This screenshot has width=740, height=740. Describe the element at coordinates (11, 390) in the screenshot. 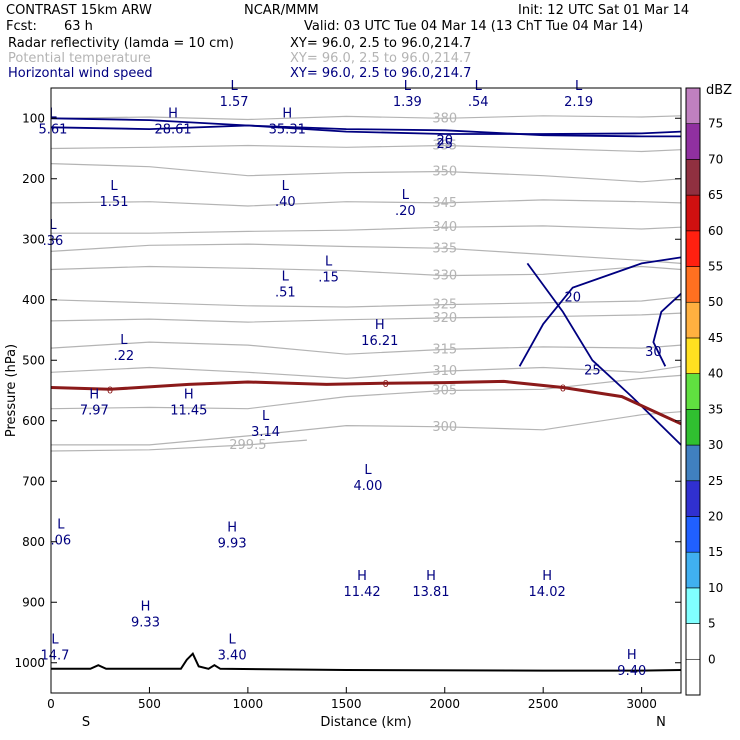

I see `y-axis-label: Pressure (hPa)` at that location.